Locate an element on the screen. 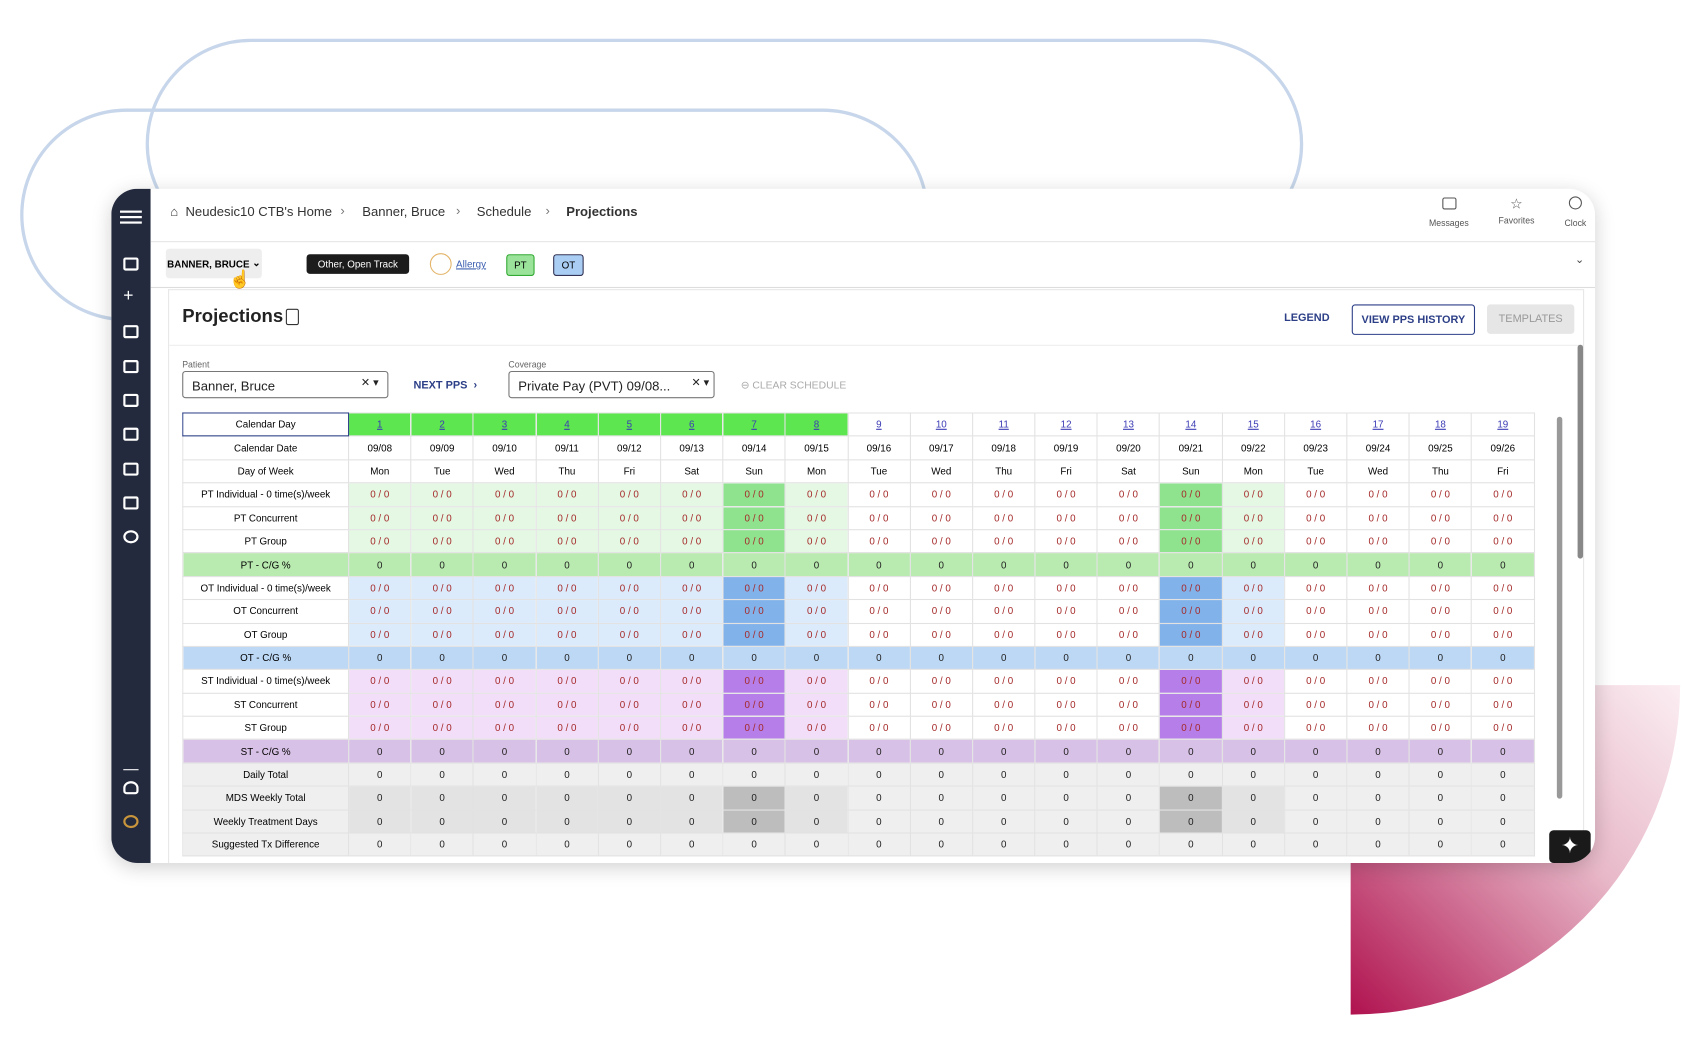 The image size is (1691, 1040). calendar-day: 5 is located at coordinates (629, 424).